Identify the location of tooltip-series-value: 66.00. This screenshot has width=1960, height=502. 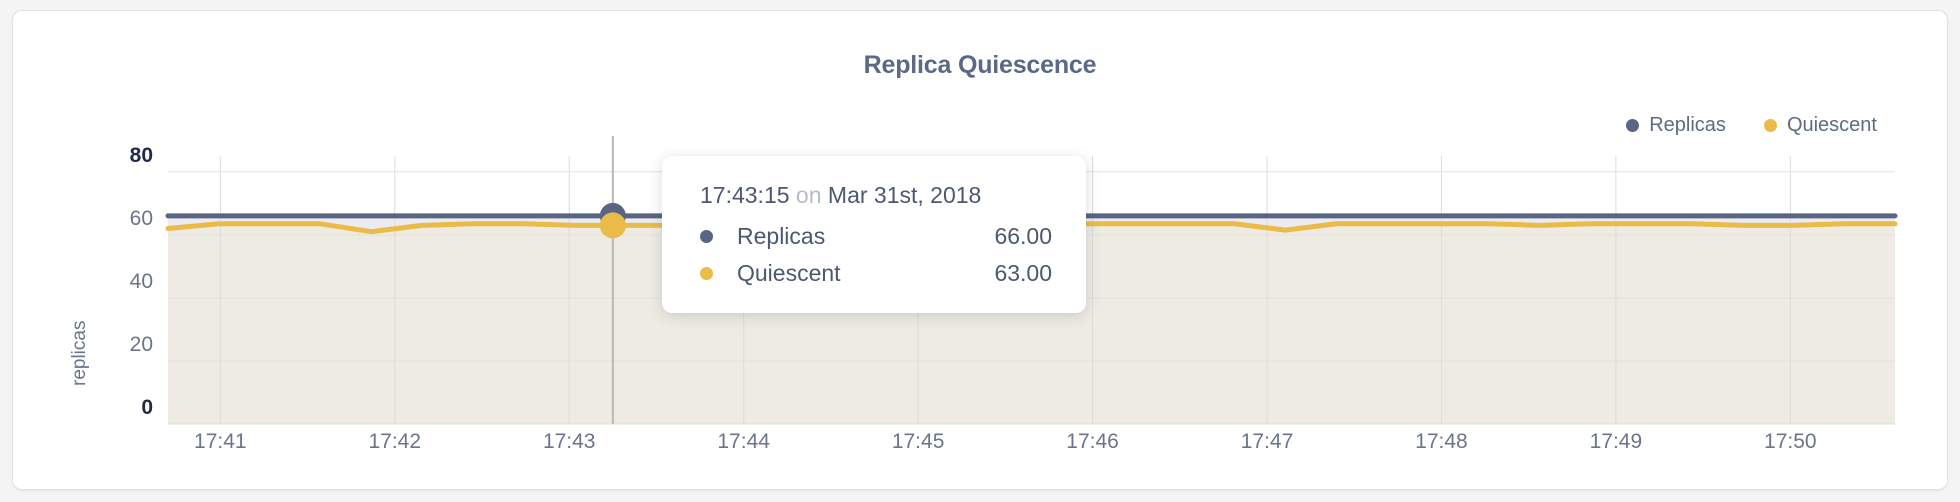
(1023, 236).